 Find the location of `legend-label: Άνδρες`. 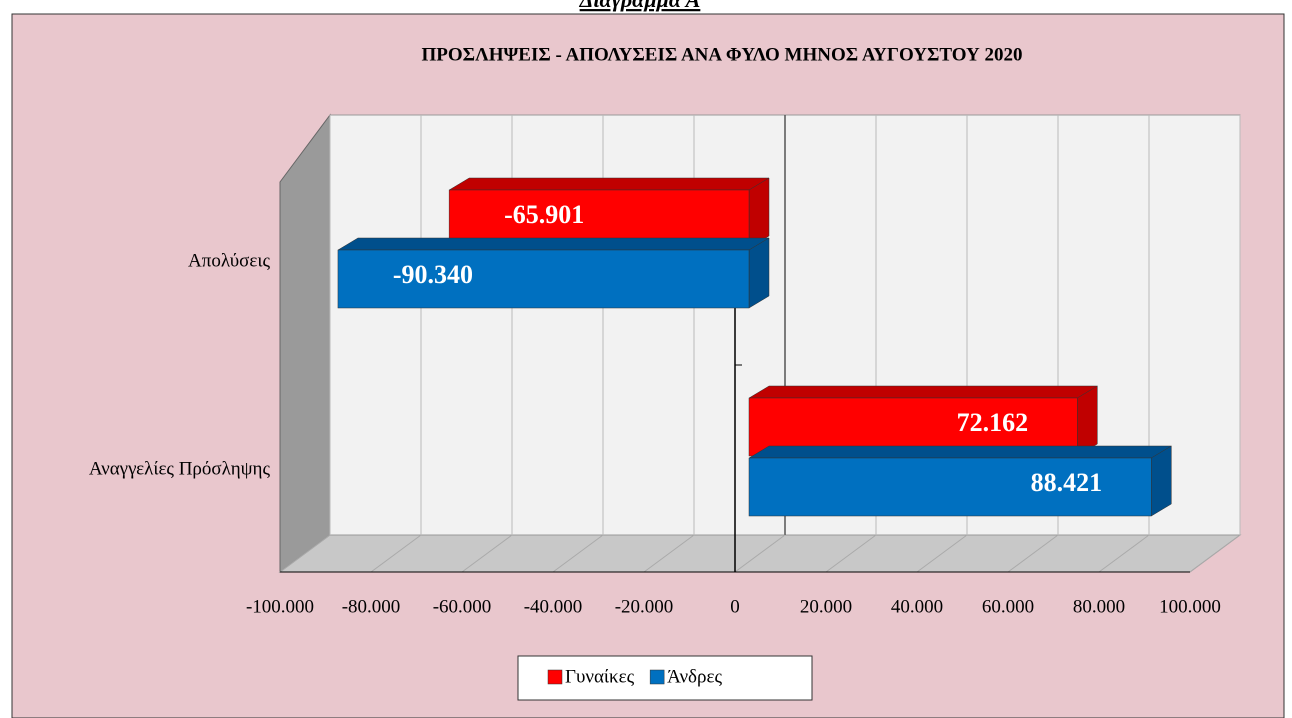

legend-label: Άνδρες is located at coordinates (694, 676).